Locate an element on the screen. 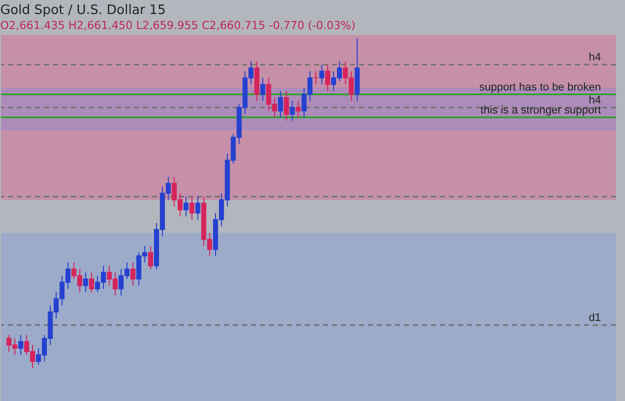 The height and width of the screenshot is (401, 625). ref-line-label: d1 is located at coordinates (594, 318).